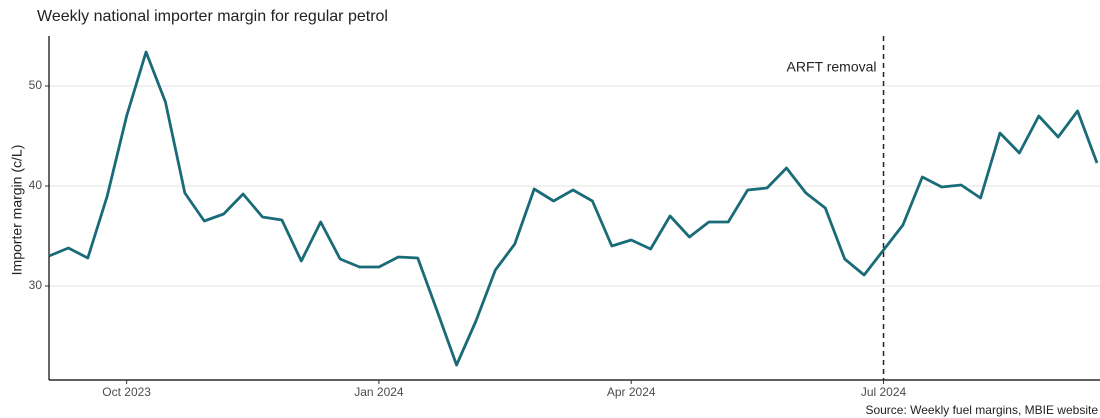  What do you see at coordinates (17, 210) in the screenshot?
I see `y-axis-label: Importer margin (c/L)` at bounding box center [17, 210].